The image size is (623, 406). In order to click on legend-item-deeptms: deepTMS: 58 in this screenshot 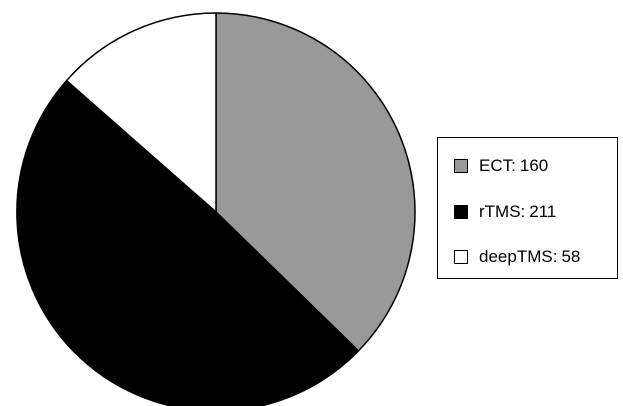, I will do `click(517, 257)`.